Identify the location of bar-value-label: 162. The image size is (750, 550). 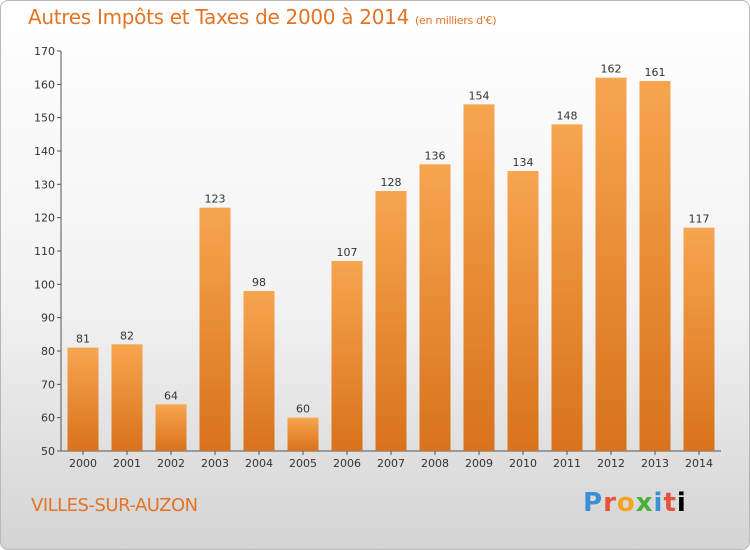
(611, 69).